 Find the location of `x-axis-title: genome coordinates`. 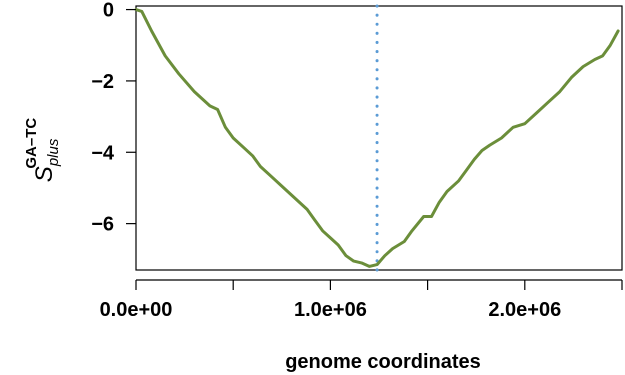

x-axis-title: genome coordinates is located at coordinates (383, 362).